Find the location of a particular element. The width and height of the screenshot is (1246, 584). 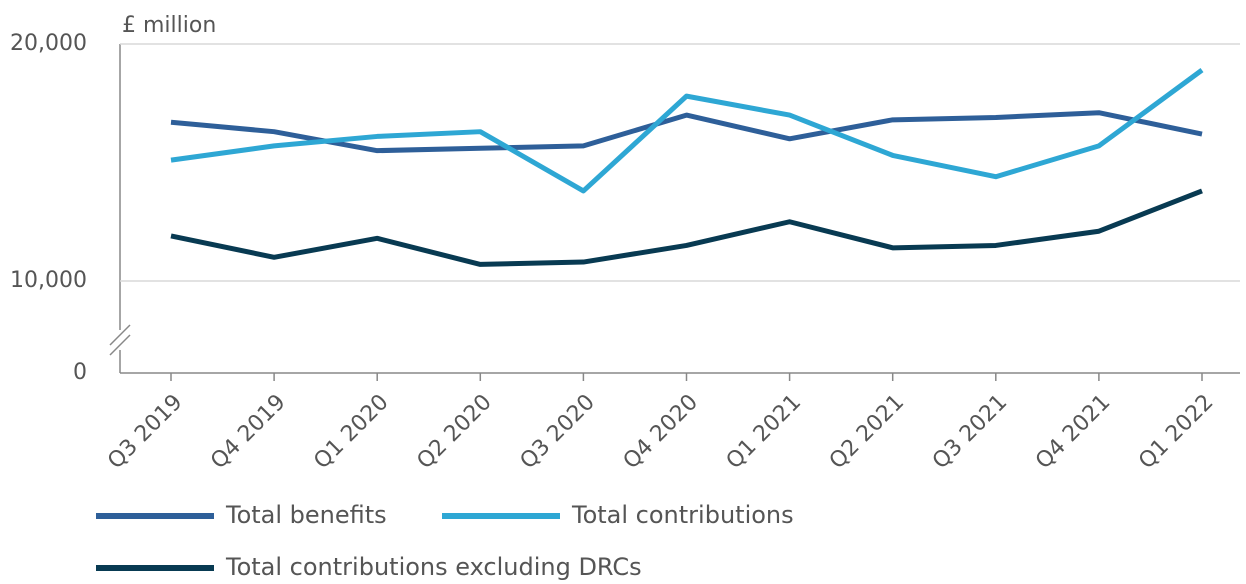

x-tick-label: Q1 2021 is located at coordinates (764, 432).